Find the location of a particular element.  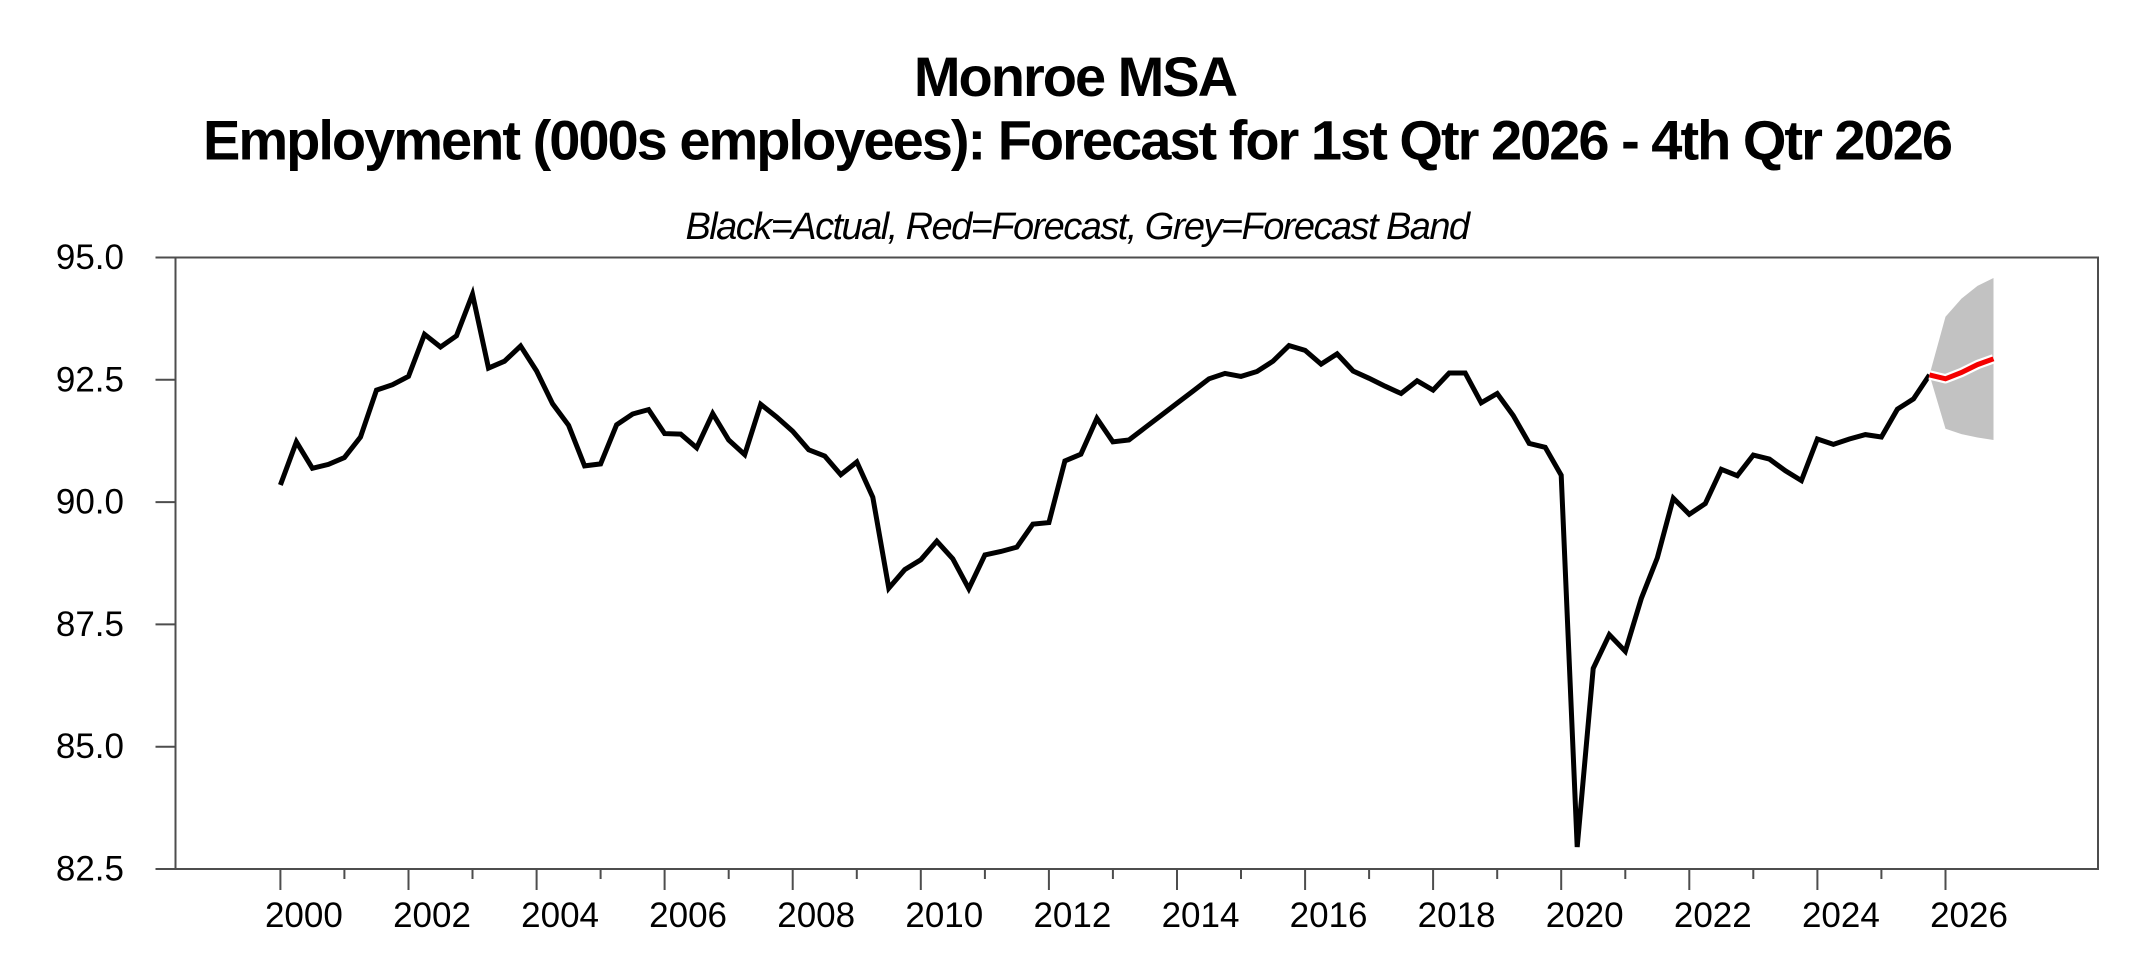

svg-text: 87.5 is located at coordinates (90, 624).